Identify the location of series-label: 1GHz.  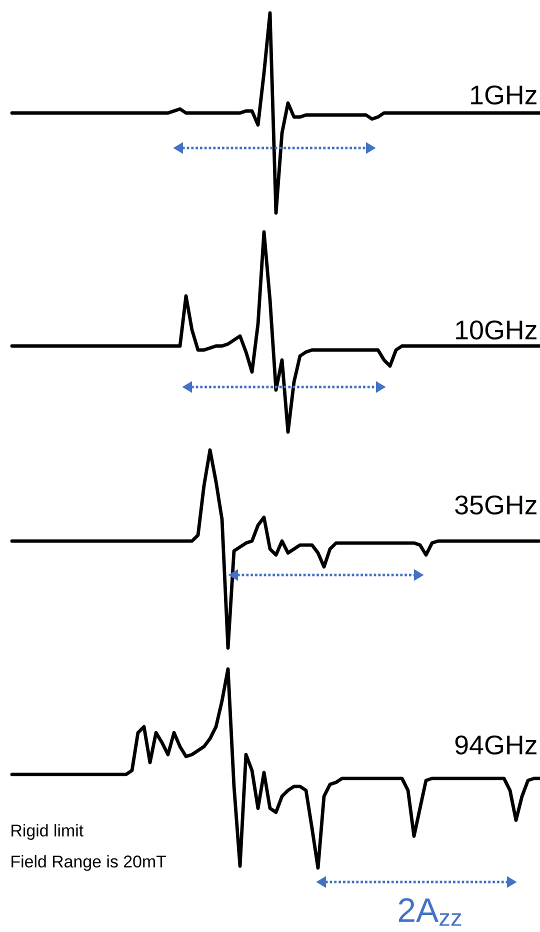
(503, 95).